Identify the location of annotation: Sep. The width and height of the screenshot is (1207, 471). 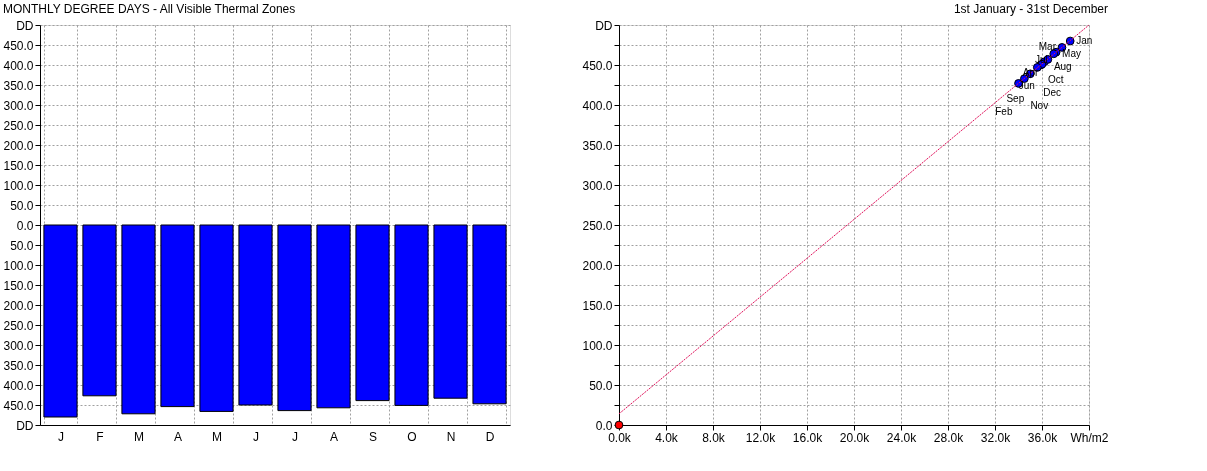
(1015, 99).